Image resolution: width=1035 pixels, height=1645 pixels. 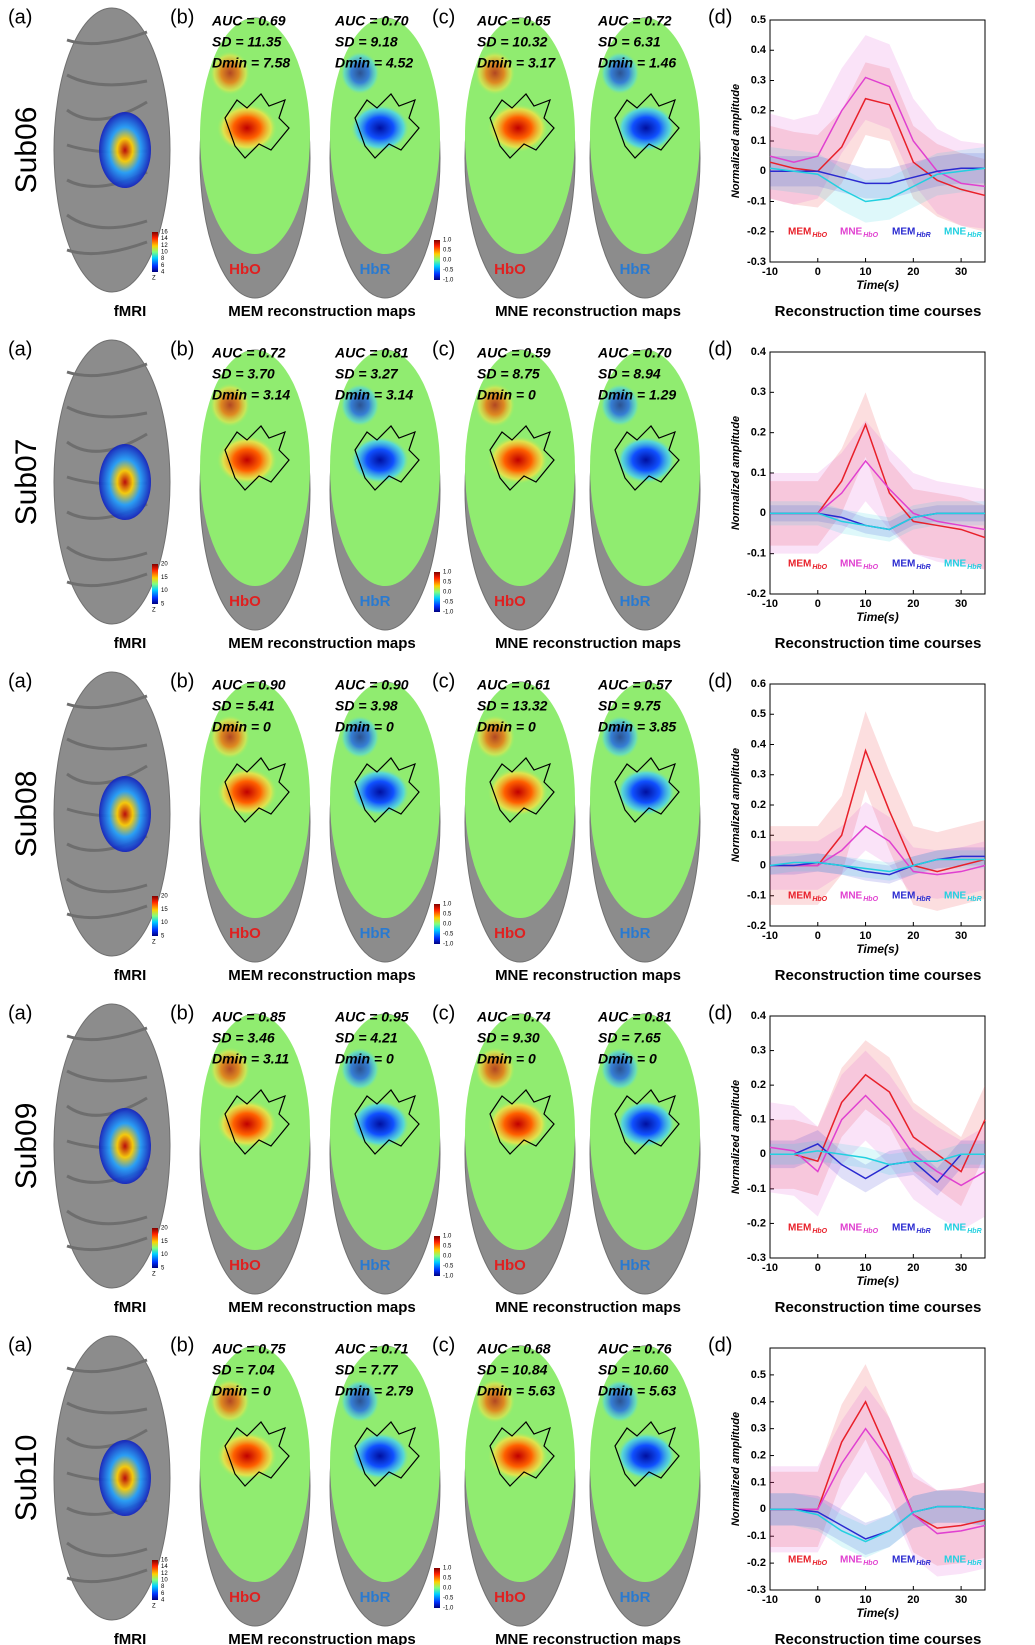 I want to click on panel-label: (d), so click(x=720, y=681).